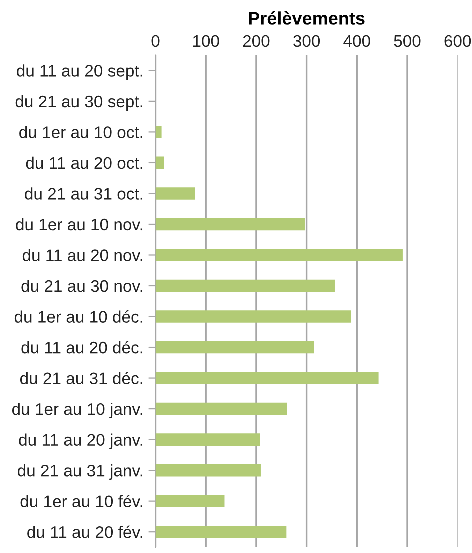 The image size is (472, 553). I want to click on x-tick-label: 100, so click(206, 41).